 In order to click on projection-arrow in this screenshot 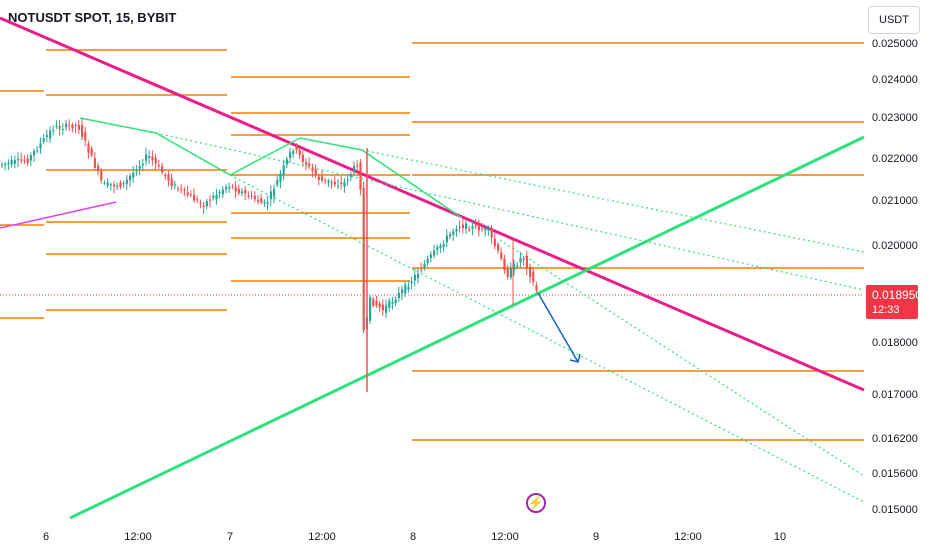, I will do `click(558, 327)`.